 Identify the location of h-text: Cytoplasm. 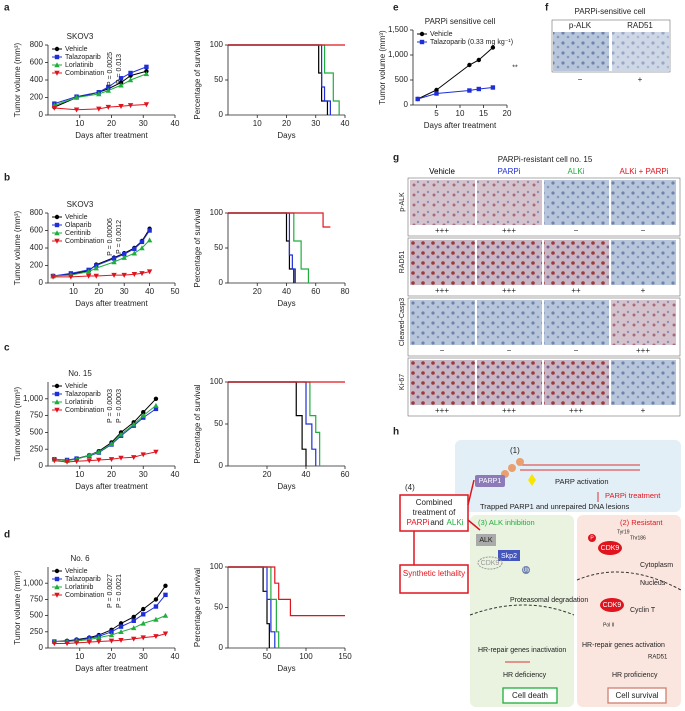
(656, 565).